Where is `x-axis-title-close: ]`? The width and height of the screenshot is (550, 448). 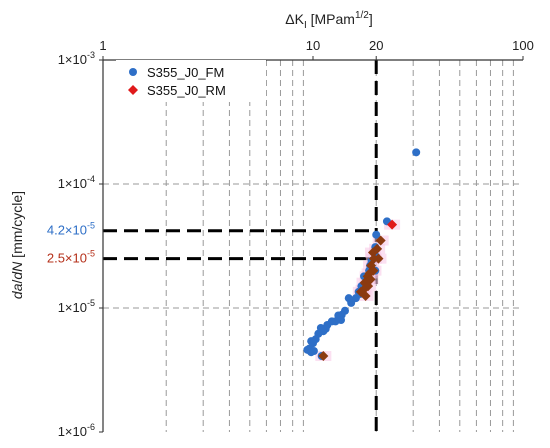 x-axis-title-close: ] is located at coordinates (371, 19).